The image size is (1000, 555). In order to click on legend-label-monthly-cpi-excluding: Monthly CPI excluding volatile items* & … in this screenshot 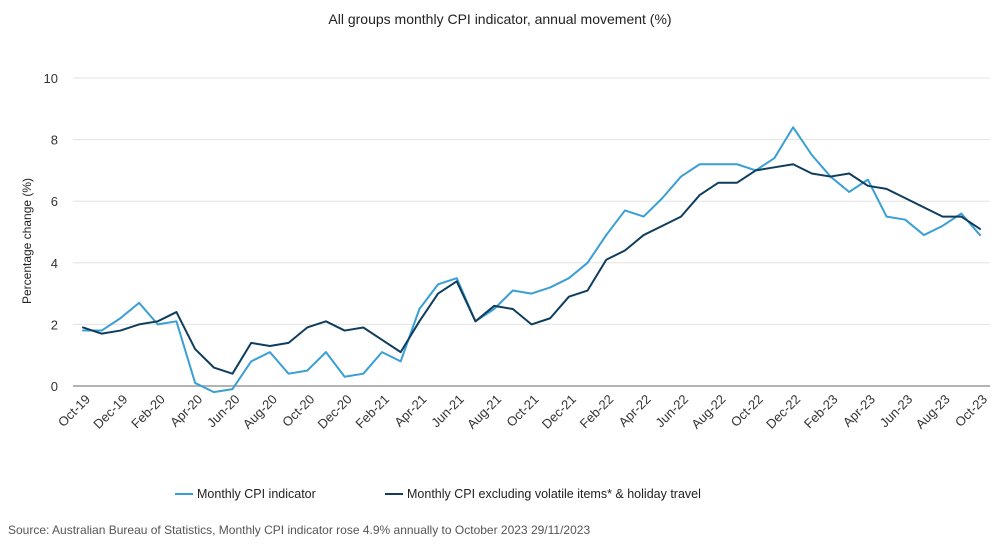, I will do `click(554, 494)`.